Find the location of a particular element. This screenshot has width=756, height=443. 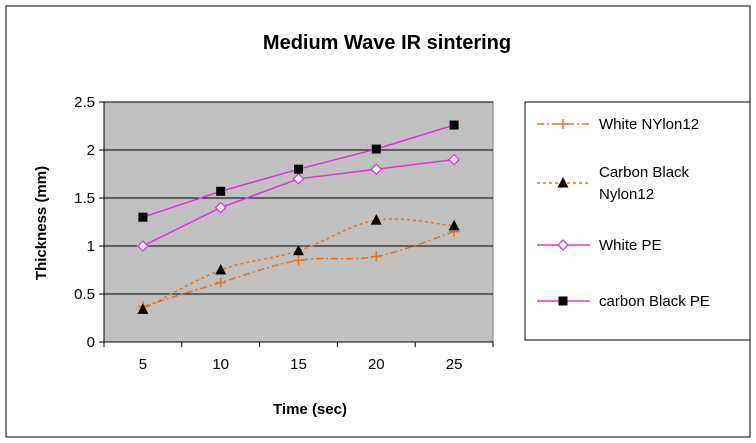

y-axis-title: Thickness (mm) is located at coordinates (41, 223).